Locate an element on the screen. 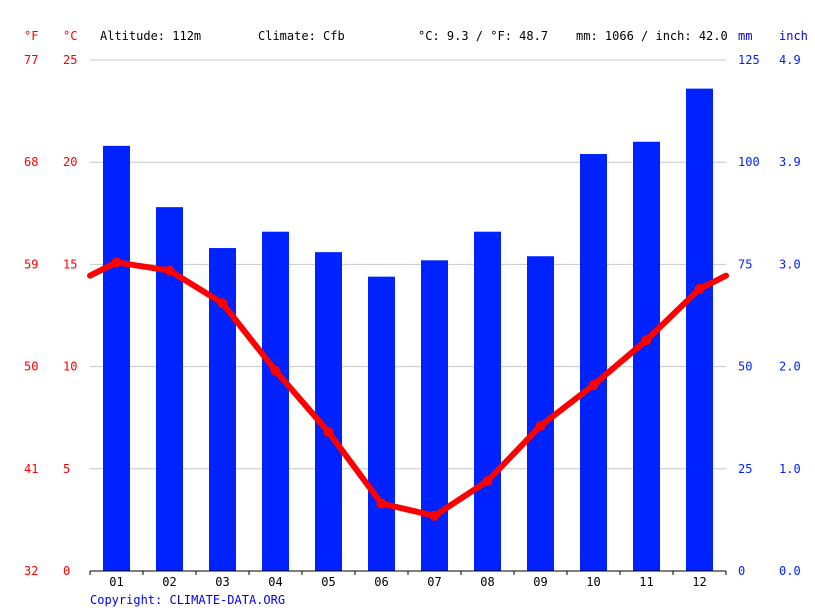  tick-label-f: 77 is located at coordinates (31, 60).